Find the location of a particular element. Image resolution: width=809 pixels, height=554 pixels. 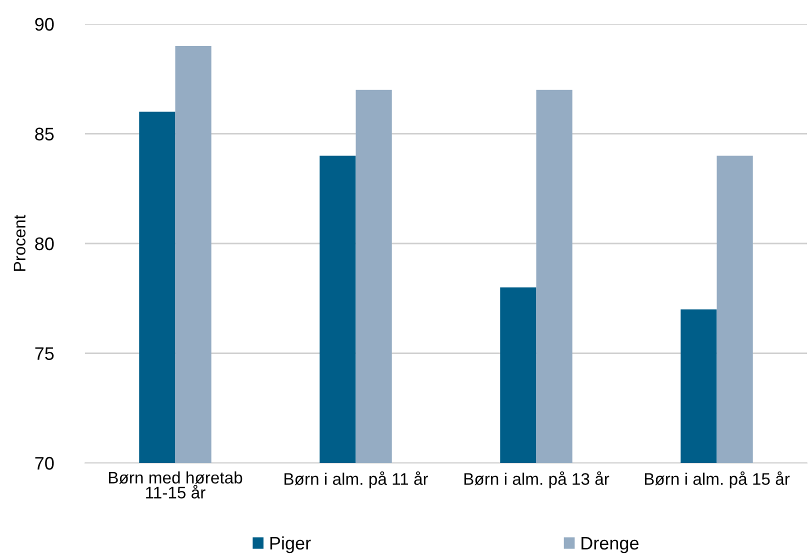

y-tick-label: 90 is located at coordinates (44, 24).